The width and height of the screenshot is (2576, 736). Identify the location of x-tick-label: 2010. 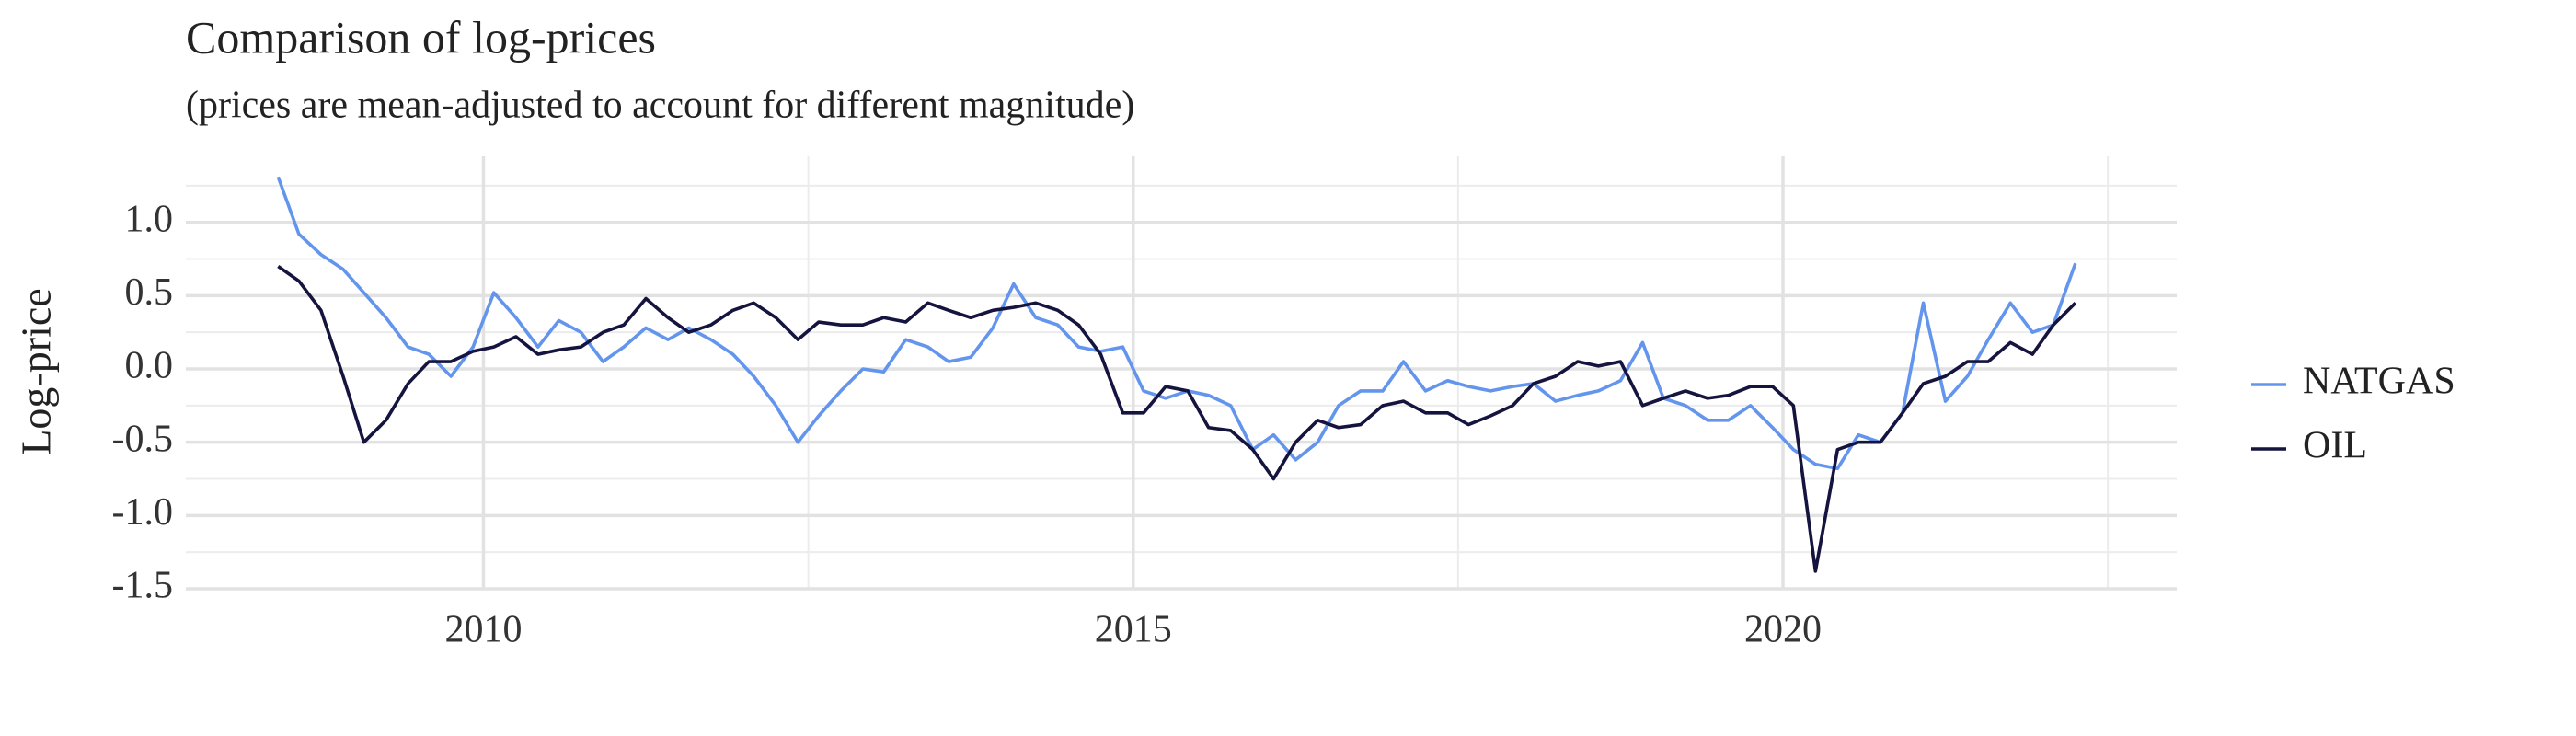
(483, 630).